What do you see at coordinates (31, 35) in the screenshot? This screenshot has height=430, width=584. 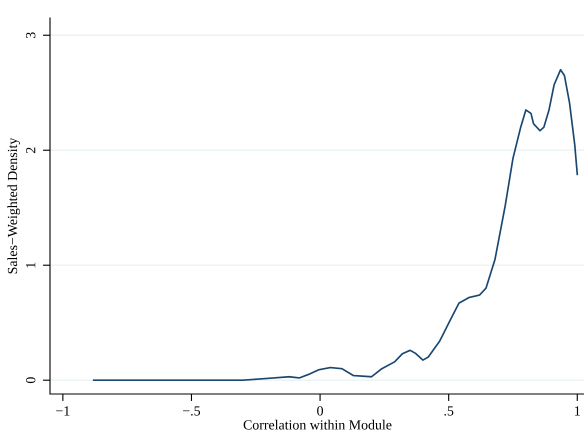 I see `y-tick-label: 3` at bounding box center [31, 35].